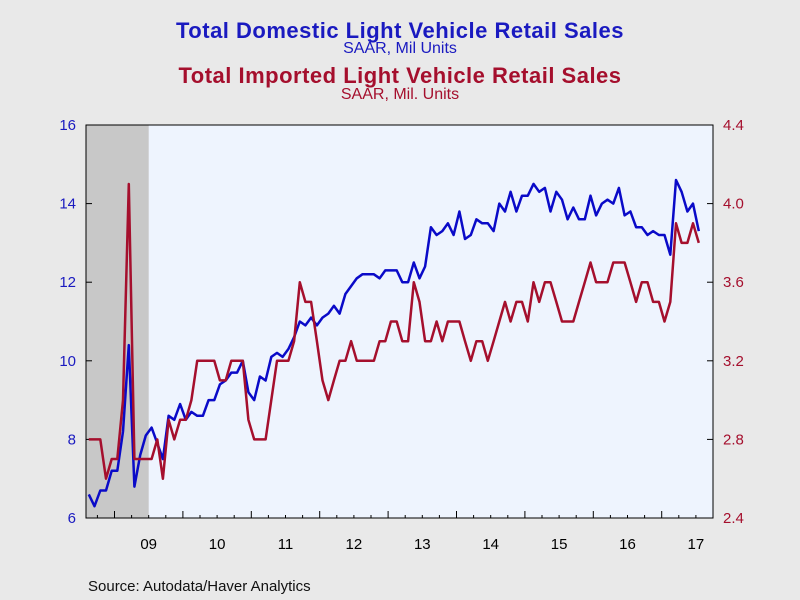 Image resolution: width=800 pixels, height=600 pixels. I want to click on y-left-tick-label: 10, so click(67, 361).